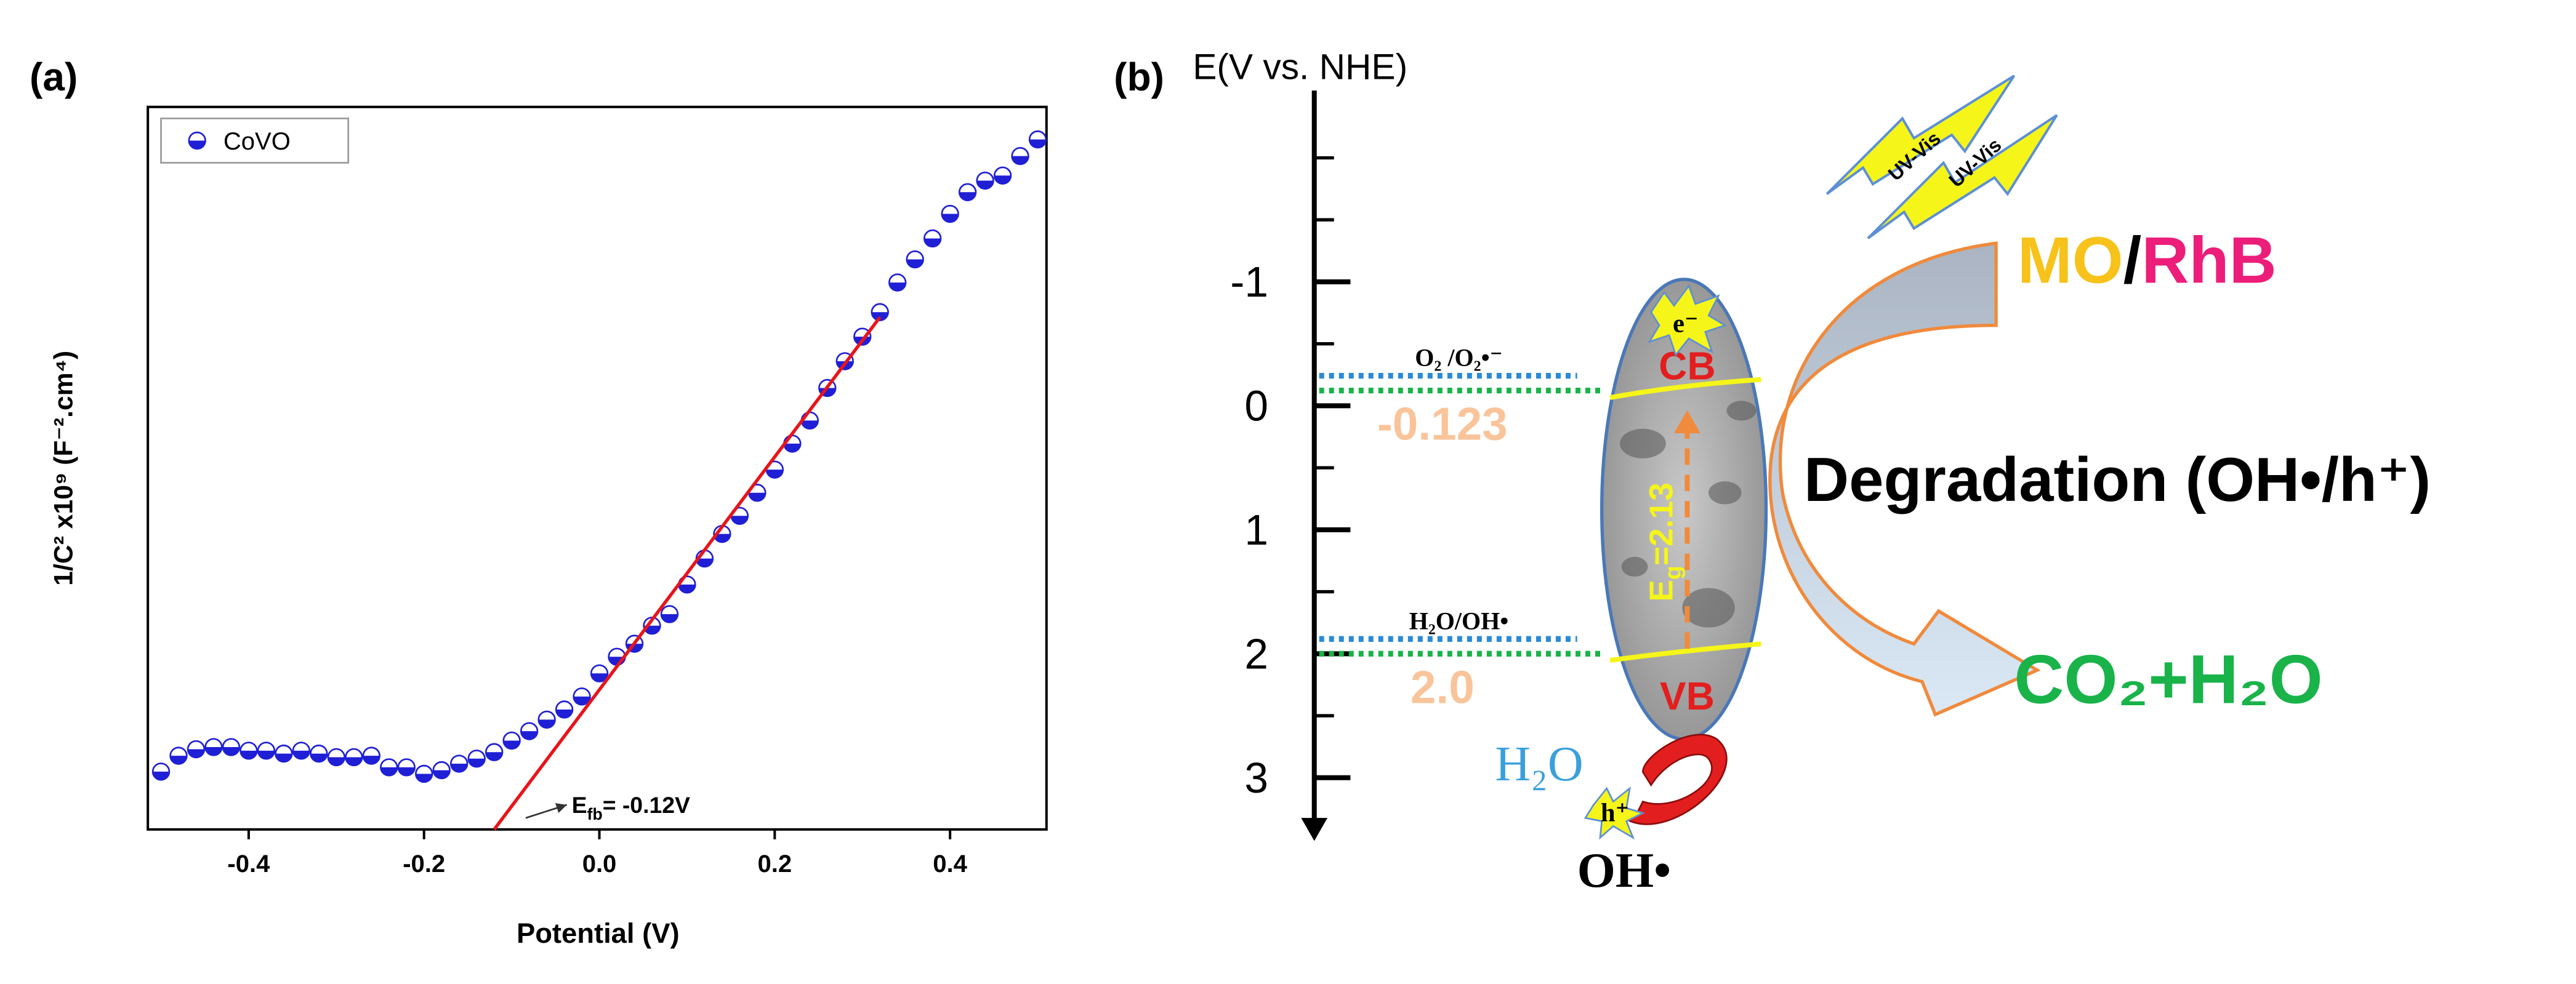 Image resolution: width=2576 pixels, height=984 pixels. What do you see at coordinates (1256, 406) in the screenshot?
I see `energy-tick-label: 0` at bounding box center [1256, 406].